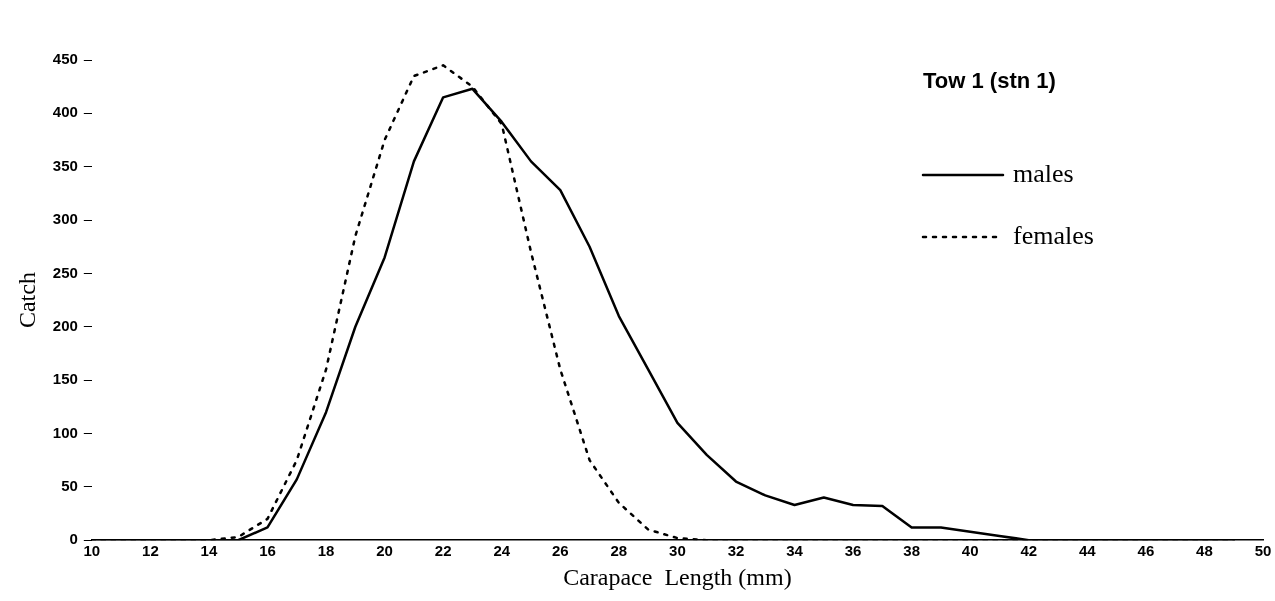 The width and height of the screenshot is (1275, 601). Describe the element at coordinates (736, 551) in the screenshot. I see `x-tick-label: 32` at that location.